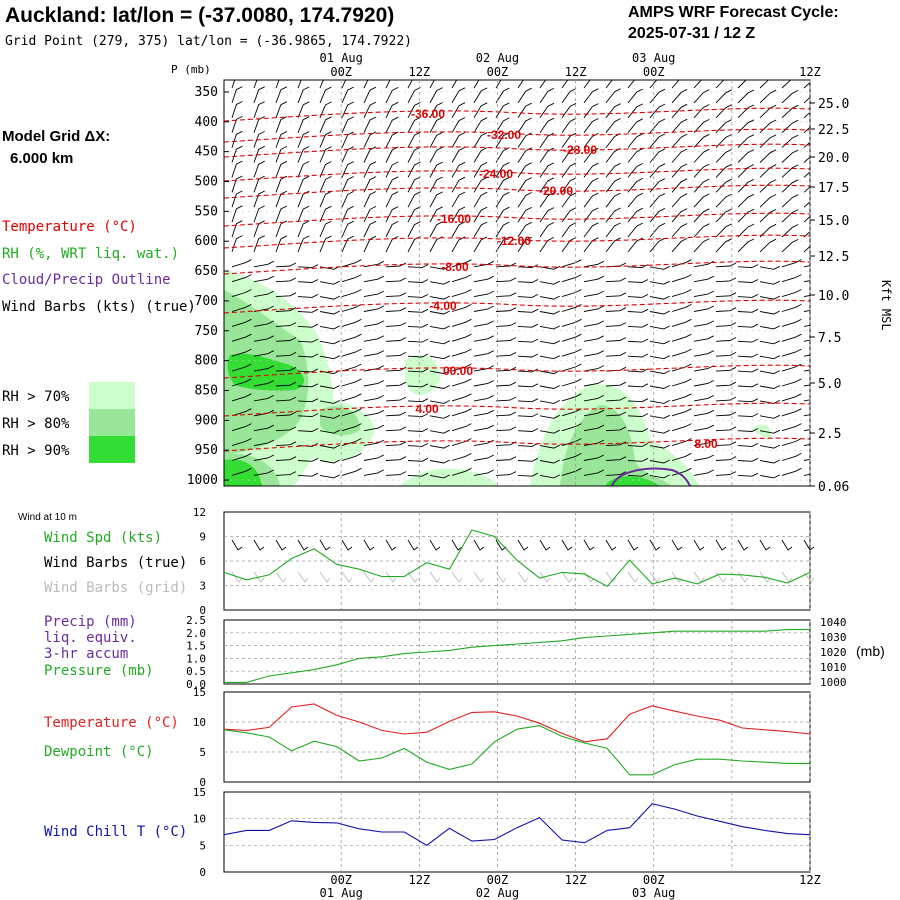 This screenshot has width=900, height=900. What do you see at coordinates (196, 658) in the screenshot?
I see `panel-y-tick-label: 1.0` at bounding box center [196, 658].